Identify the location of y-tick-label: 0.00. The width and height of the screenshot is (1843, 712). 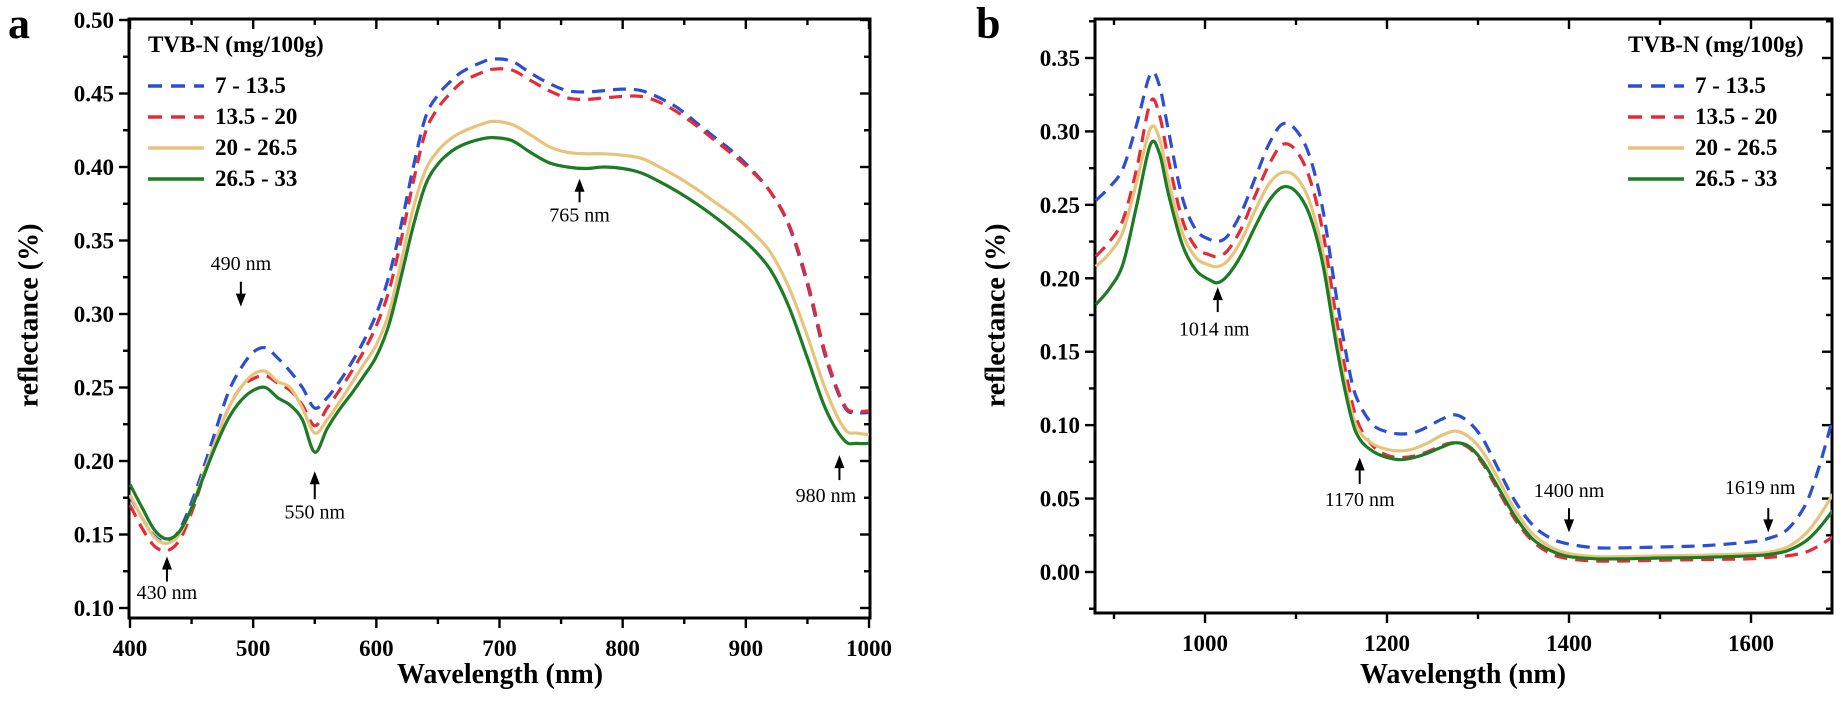
(1060, 572).